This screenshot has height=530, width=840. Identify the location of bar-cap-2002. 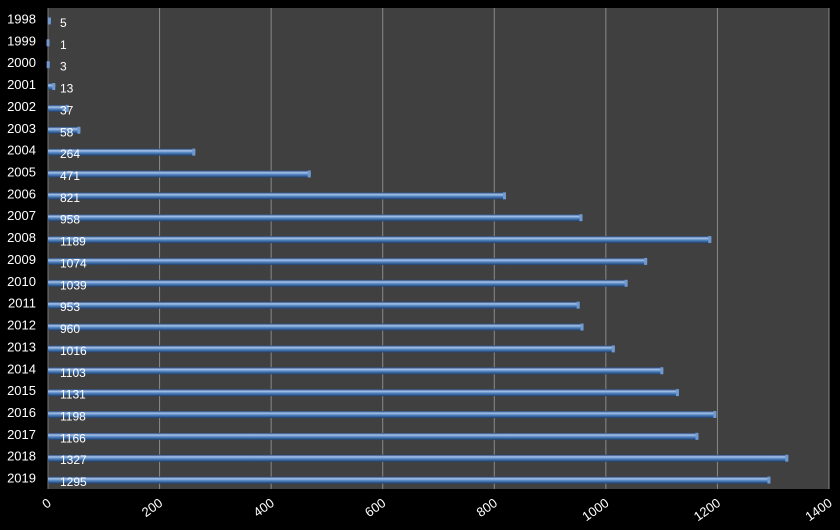
(67, 108).